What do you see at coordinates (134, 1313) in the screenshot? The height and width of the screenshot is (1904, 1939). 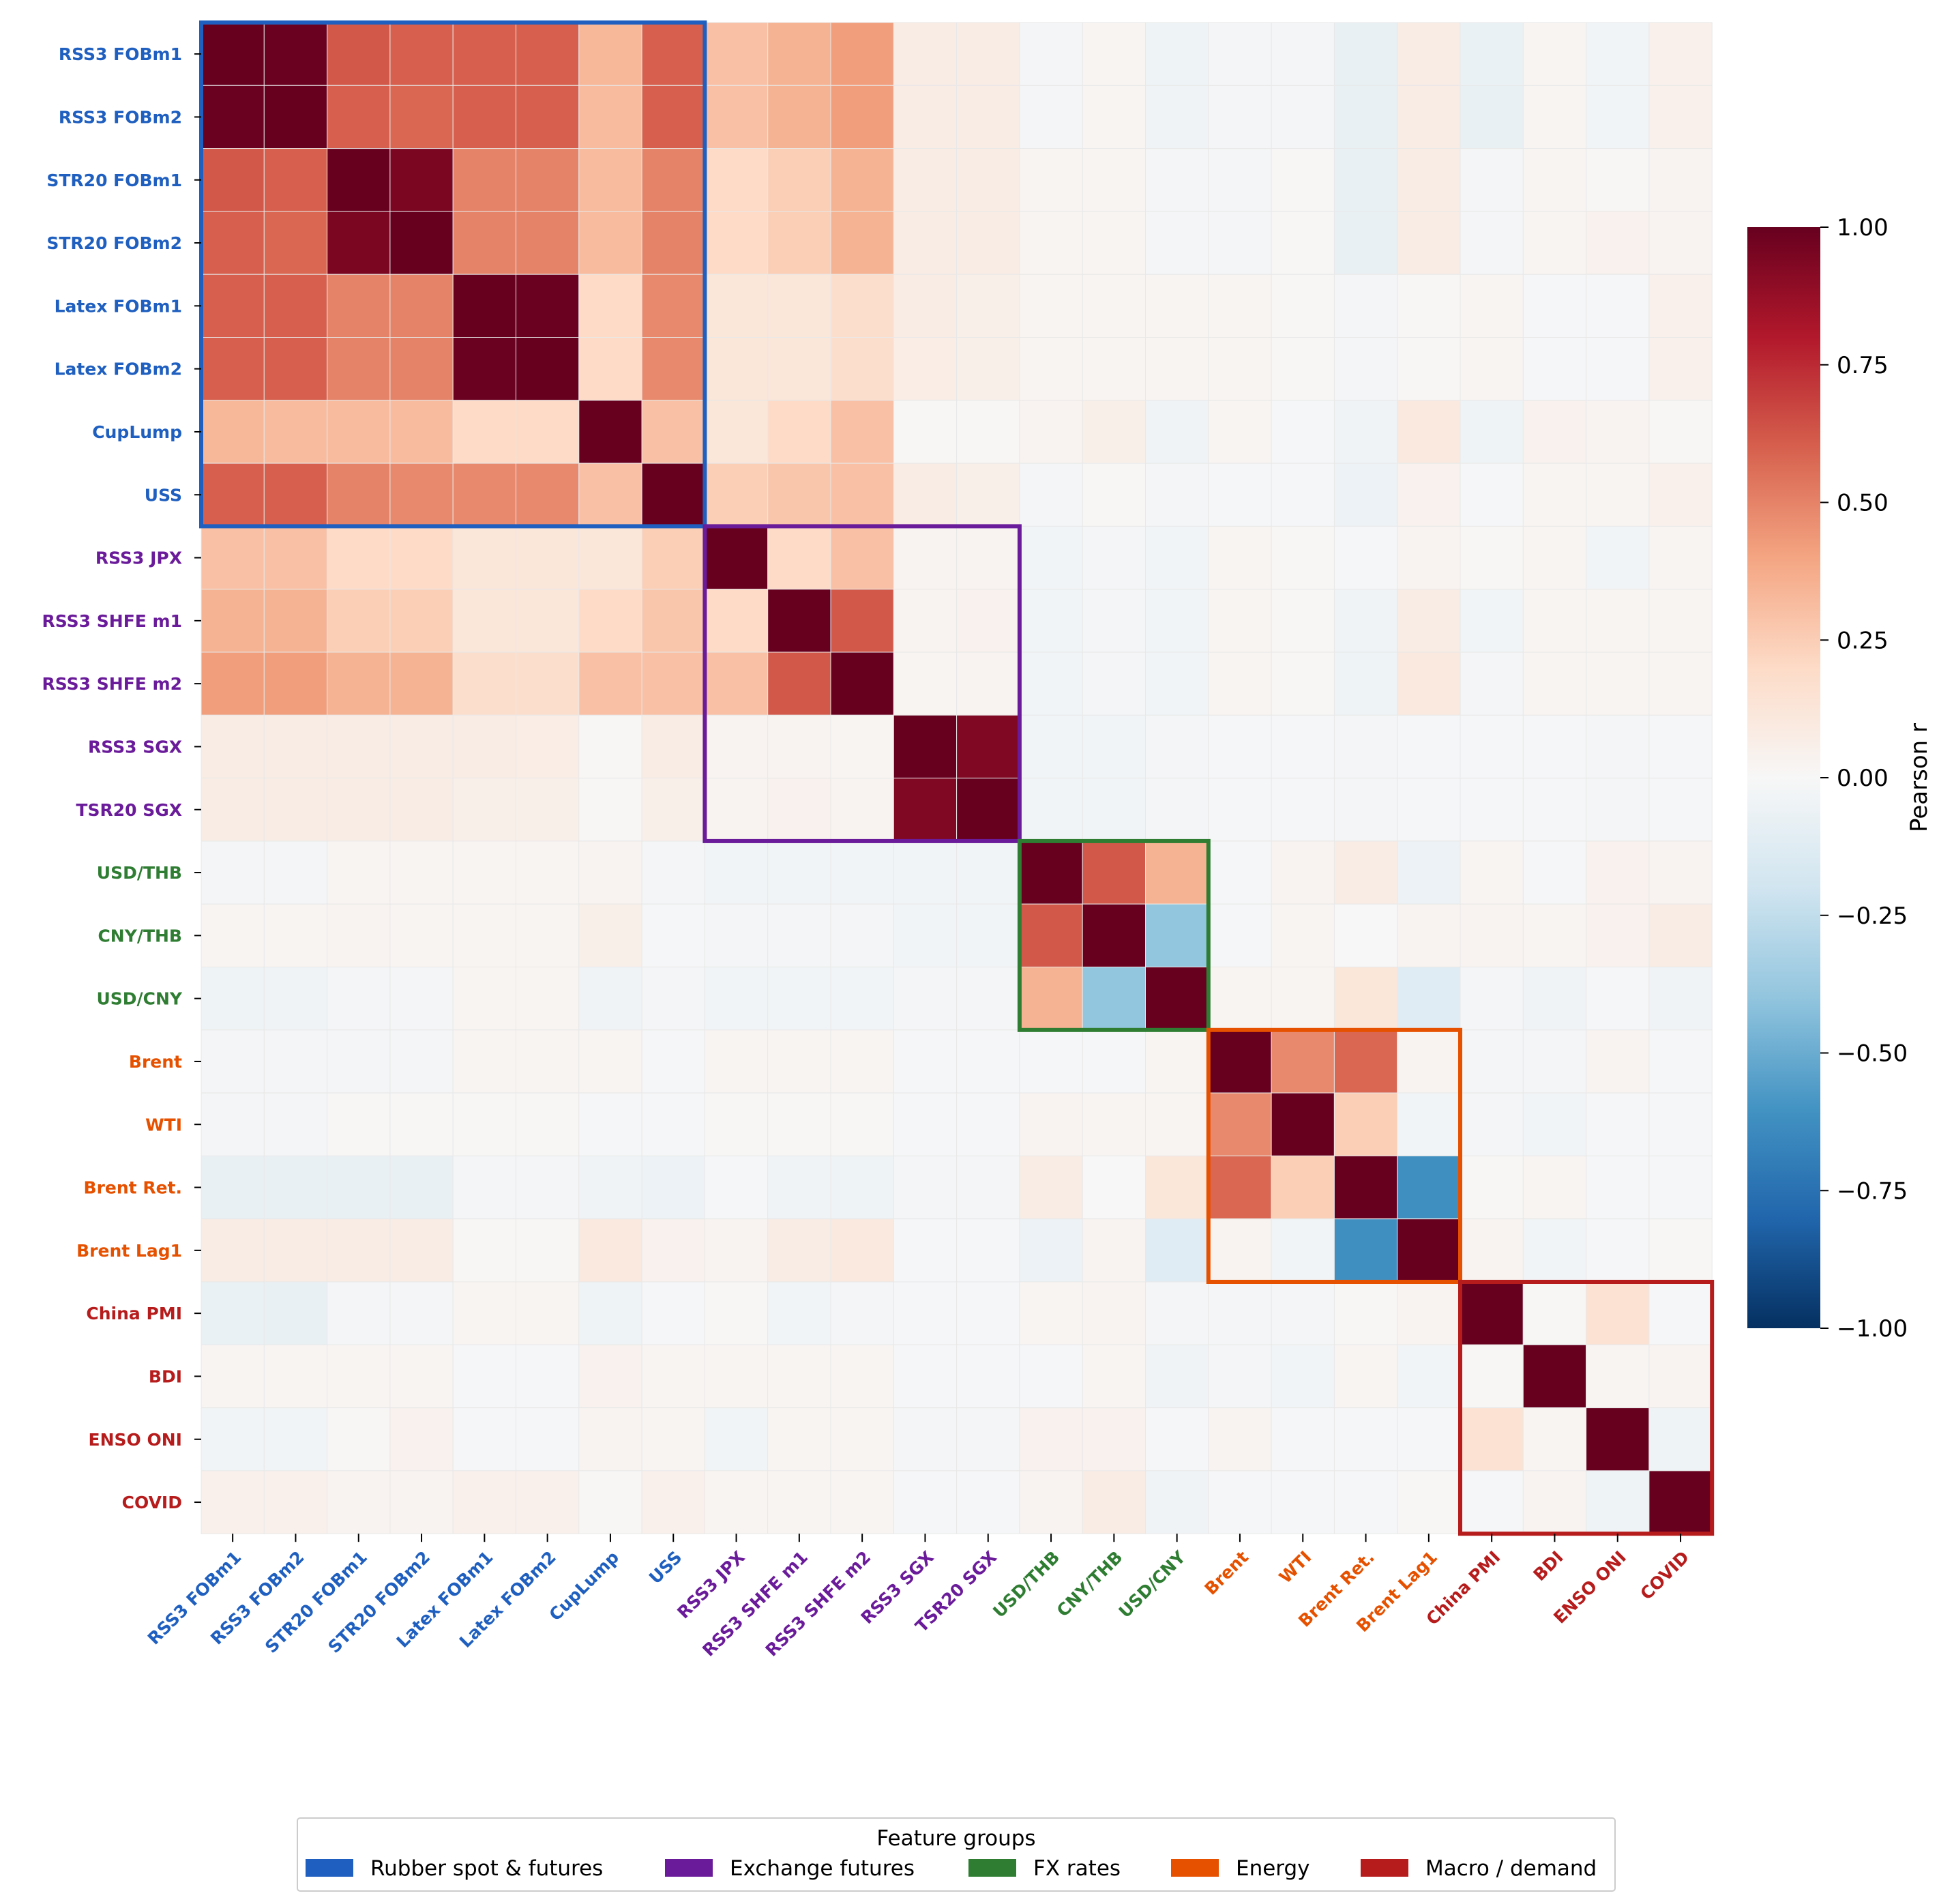 I see `row-label: China PMI` at bounding box center [134, 1313].